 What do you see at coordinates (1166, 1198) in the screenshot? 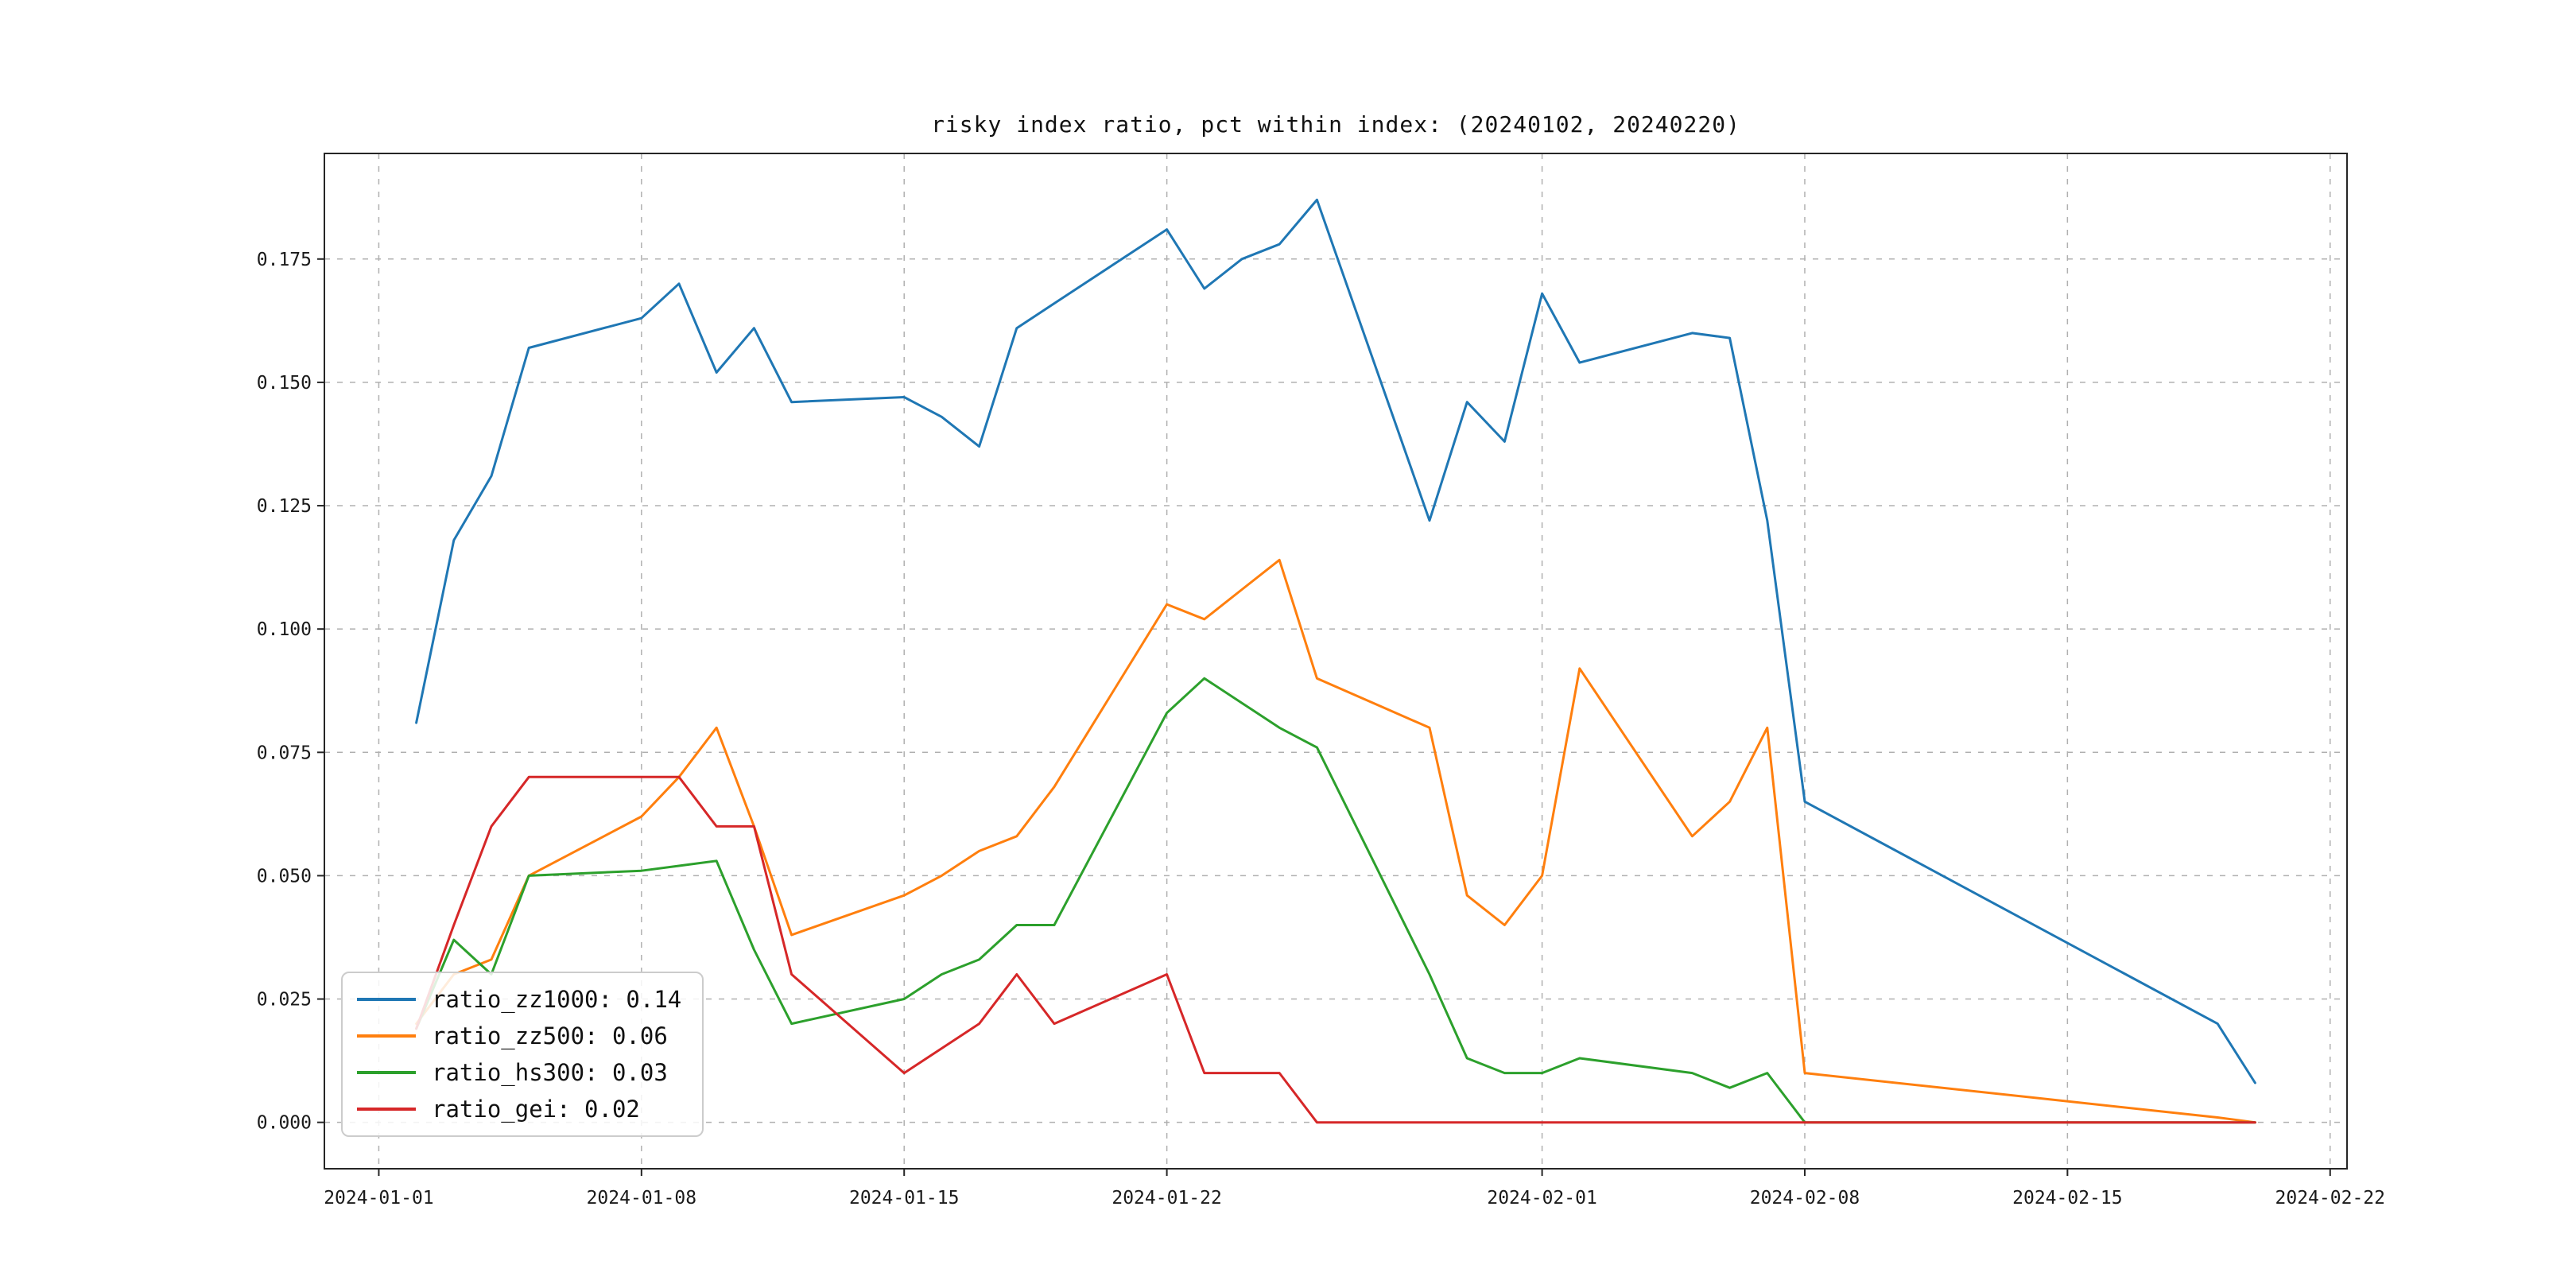
I see `x-tick-label: 2024-01-22` at bounding box center [1166, 1198].